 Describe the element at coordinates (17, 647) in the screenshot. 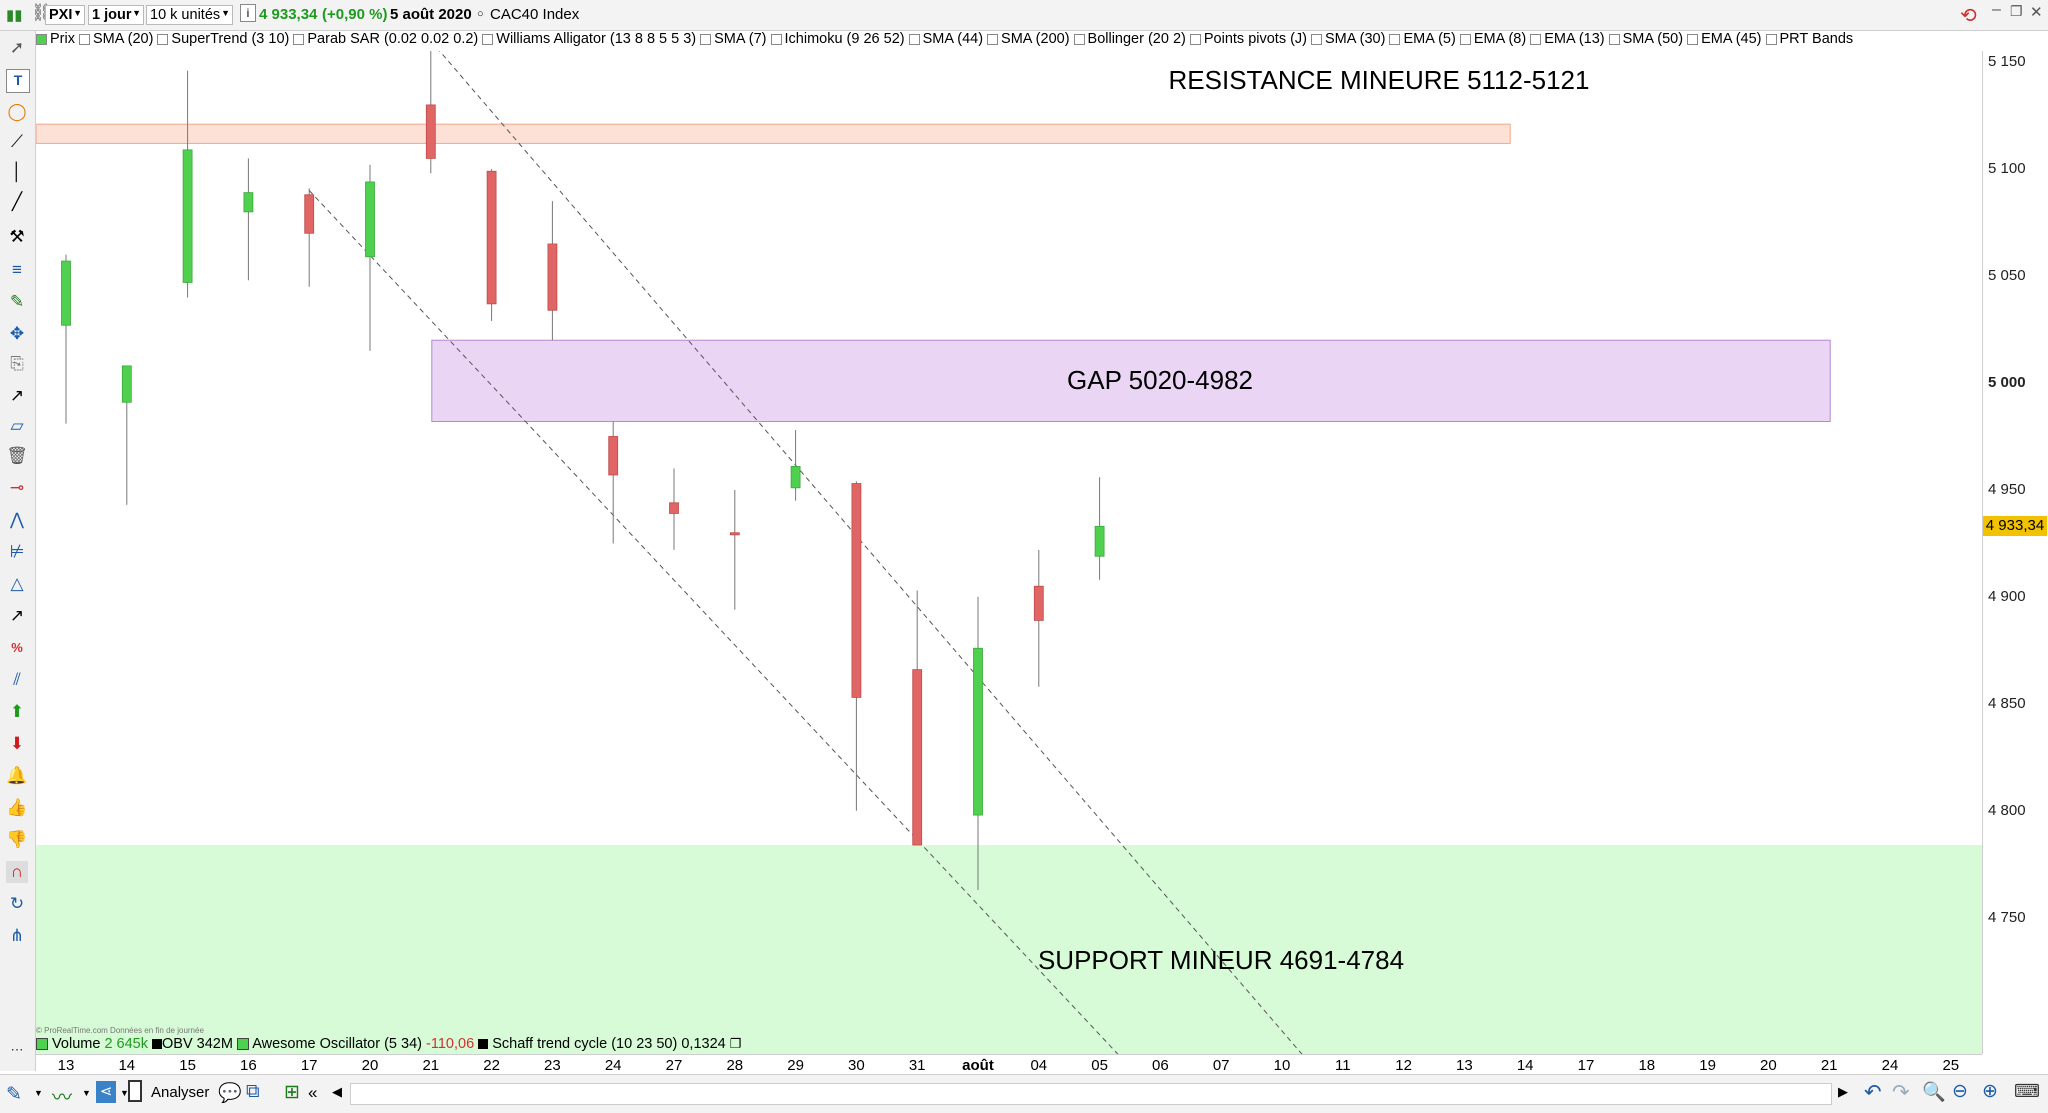

I see `percent-icon: %` at that location.